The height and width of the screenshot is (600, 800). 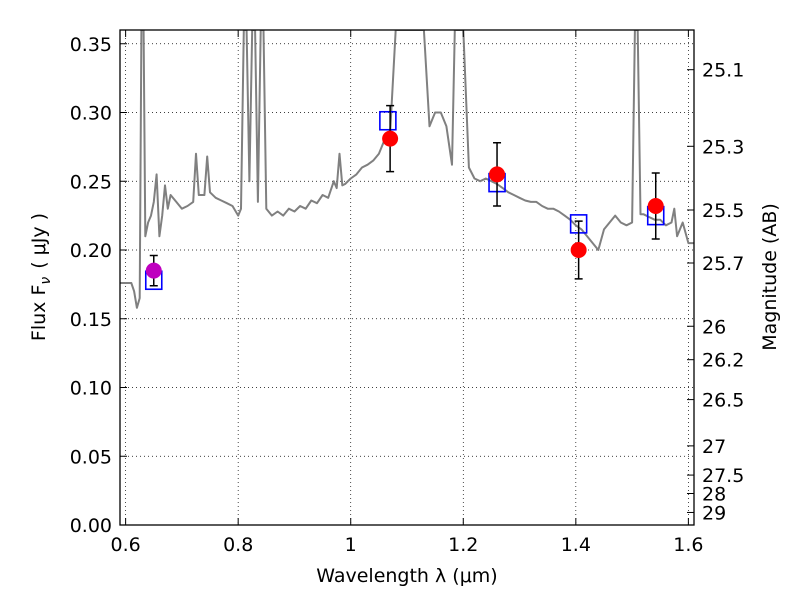 What do you see at coordinates (91, 251) in the screenshot?
I see `y-tick-label: 0.20` at bounding box center [91, 251].